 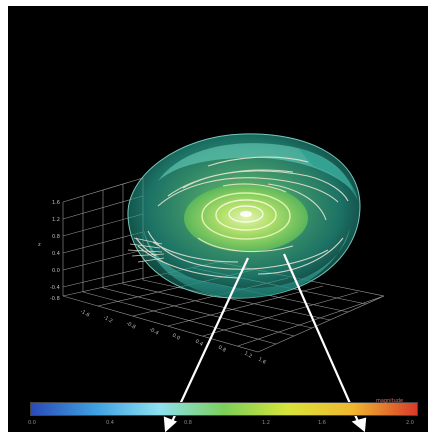 I want to click on colorbar-tick: 1.2, so click(x=266, y=423).